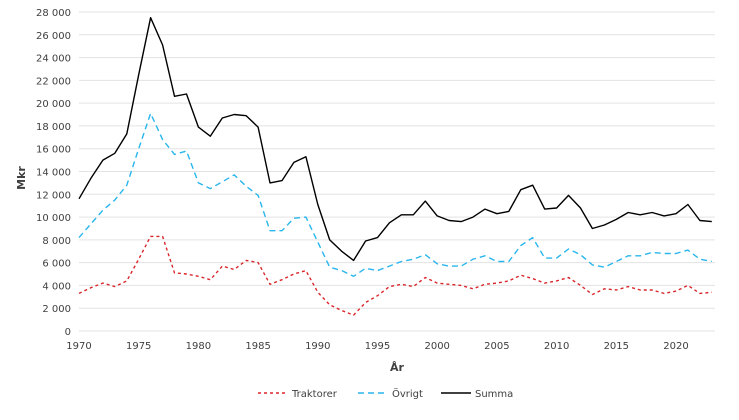  Describe the element at coordinates (56, 309) in the screenshot. I see `y-tick-label: 2 000` at that location.